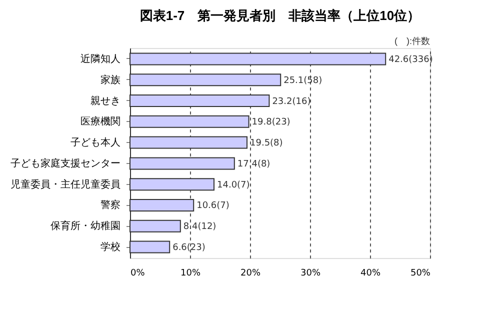 This screenshot has height=329, width=499. Describe the element at coordinates (370, 273) in the screenshot. I see `x-tick-label: 40%` at that location.